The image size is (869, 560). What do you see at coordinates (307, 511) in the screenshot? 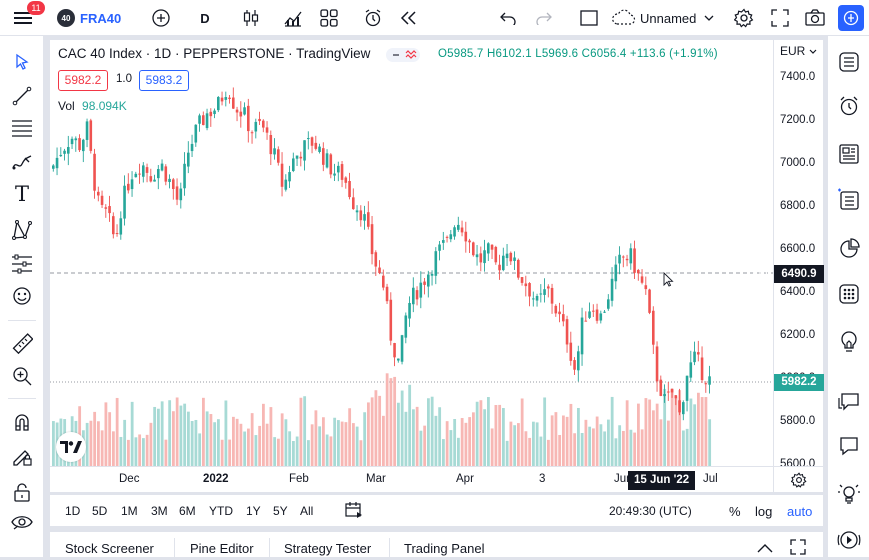
I see `range-button-all: All` at bounding box center [307, 511].